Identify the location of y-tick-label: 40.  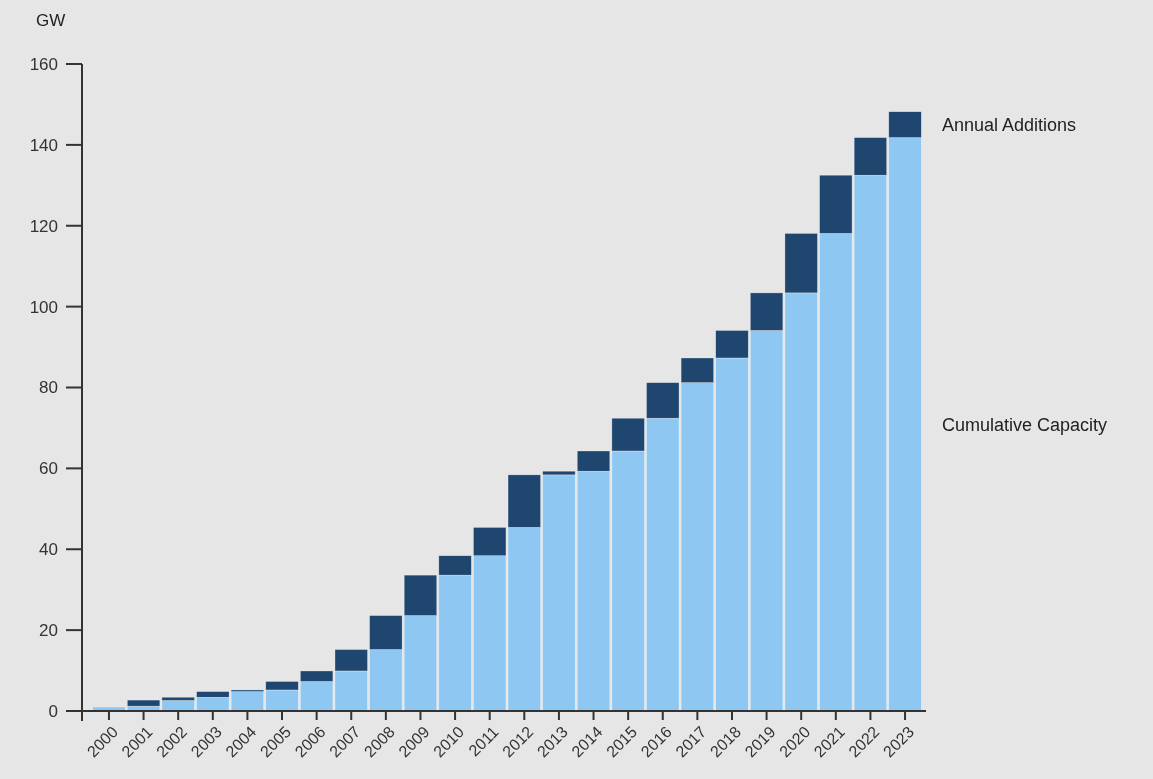
(48, 550).